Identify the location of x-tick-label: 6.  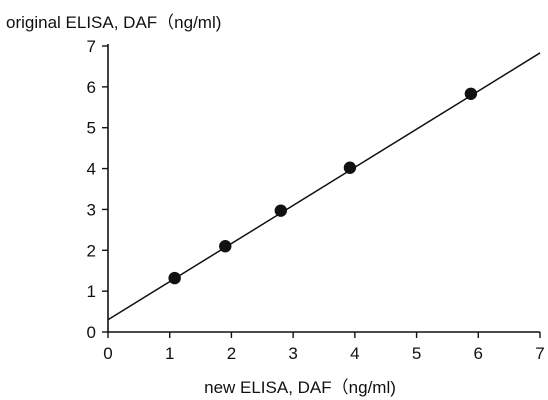
(478, 353).